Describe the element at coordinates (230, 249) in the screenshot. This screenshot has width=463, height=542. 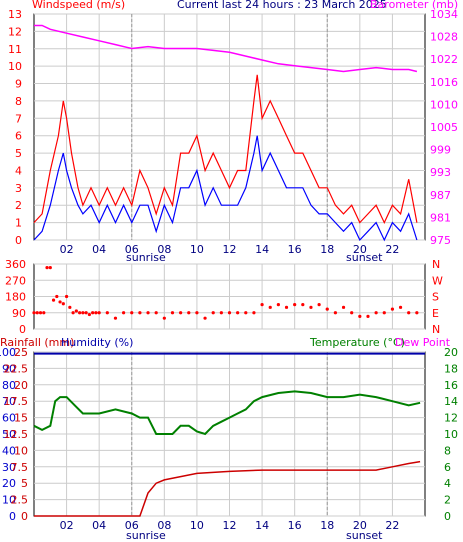
I see `hour-tick-label: 12` at that location.